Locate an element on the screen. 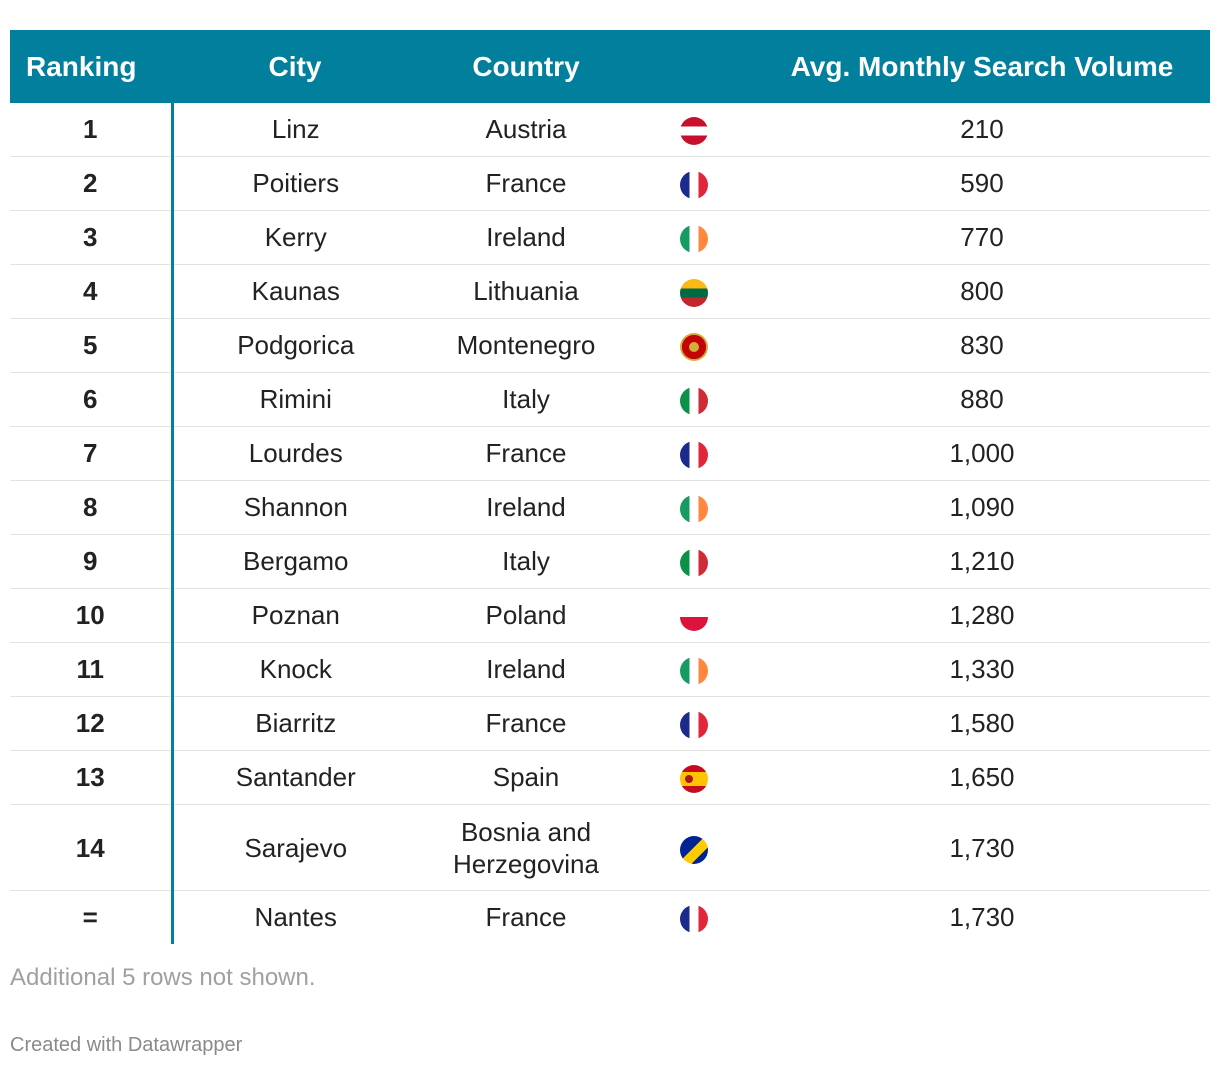 This screenshot has height=1070, width=1220. cell-city: Bergamo is located at coordinates (295, 561).